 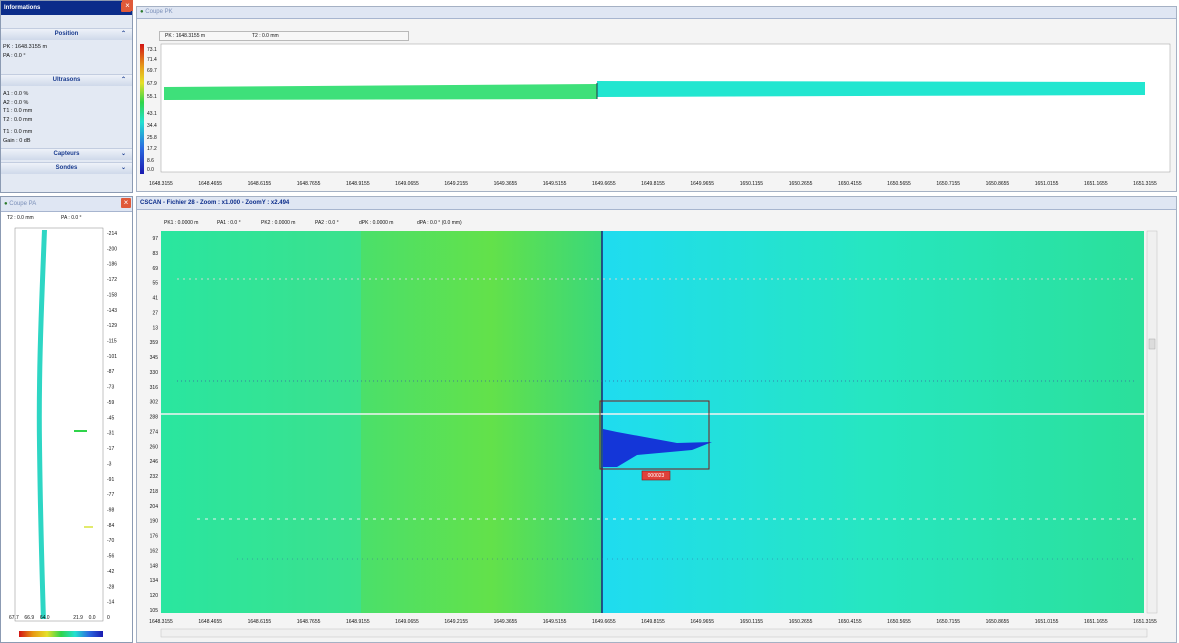 I want to click on cscan-y-tick: 83, so click(x=155, y=254).